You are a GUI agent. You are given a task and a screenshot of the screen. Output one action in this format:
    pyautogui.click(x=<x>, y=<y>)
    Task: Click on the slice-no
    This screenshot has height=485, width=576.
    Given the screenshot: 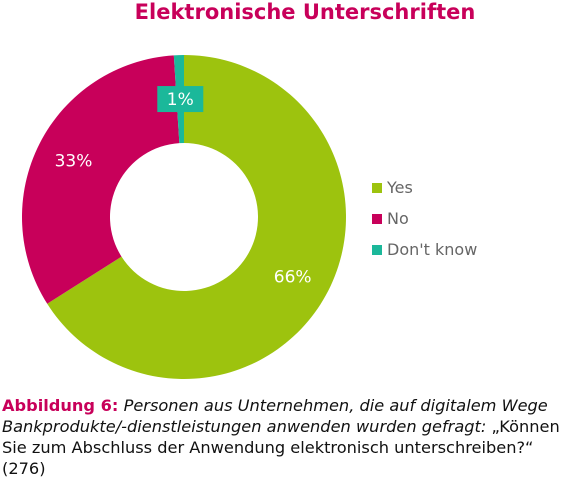 What is the action you would take?
    pyautogui.click(x=100, y=179)
    